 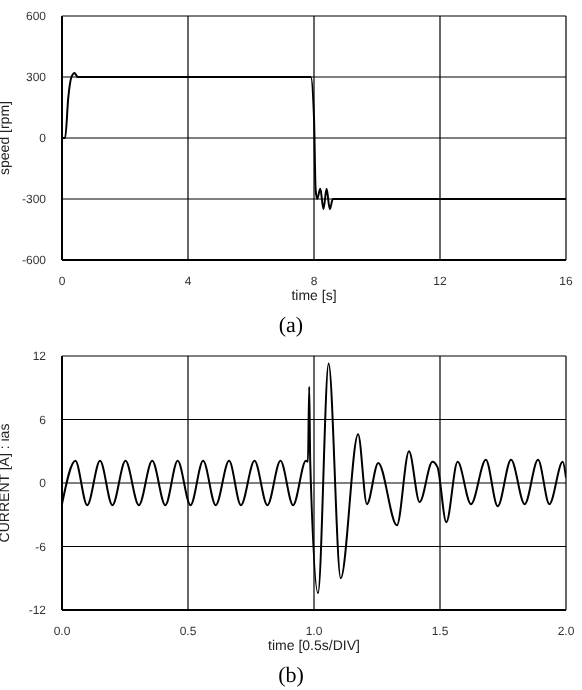 I want to click on text: (b), so click(x=291, y=676).